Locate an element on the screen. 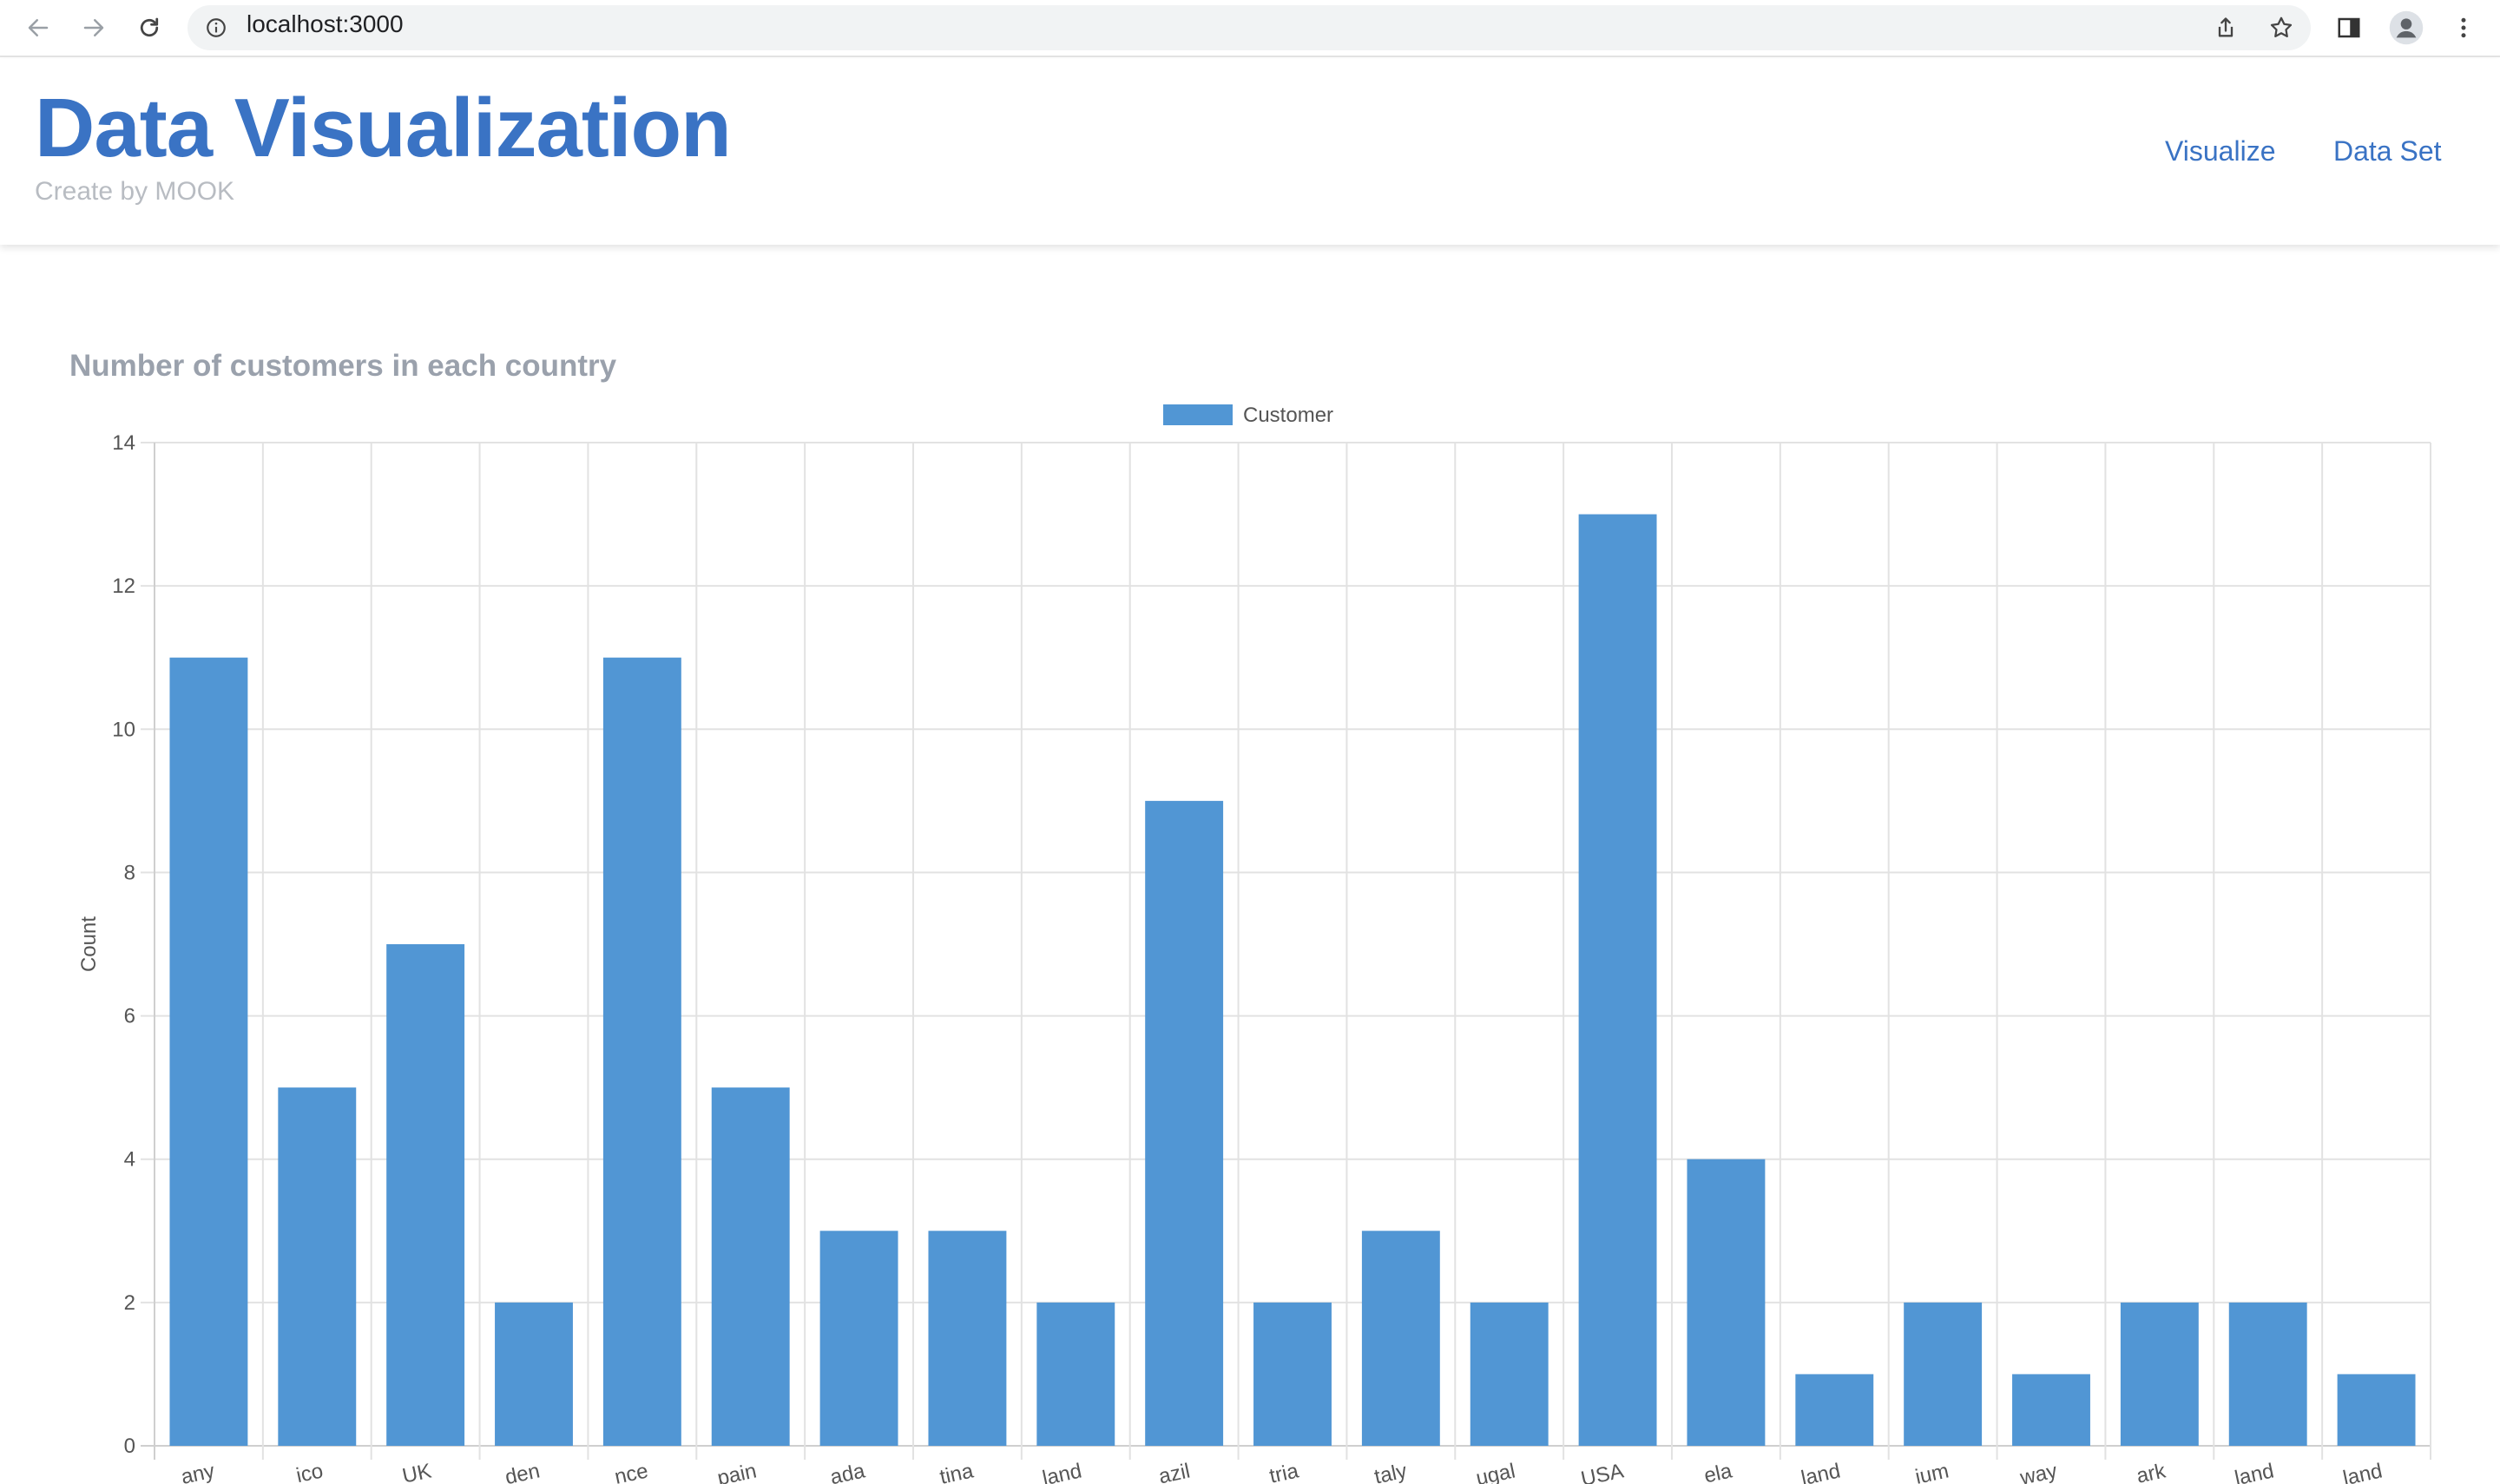 The width and height of the screenshot is (2500, 1484). info-icon is located at coordinates (216, 27).